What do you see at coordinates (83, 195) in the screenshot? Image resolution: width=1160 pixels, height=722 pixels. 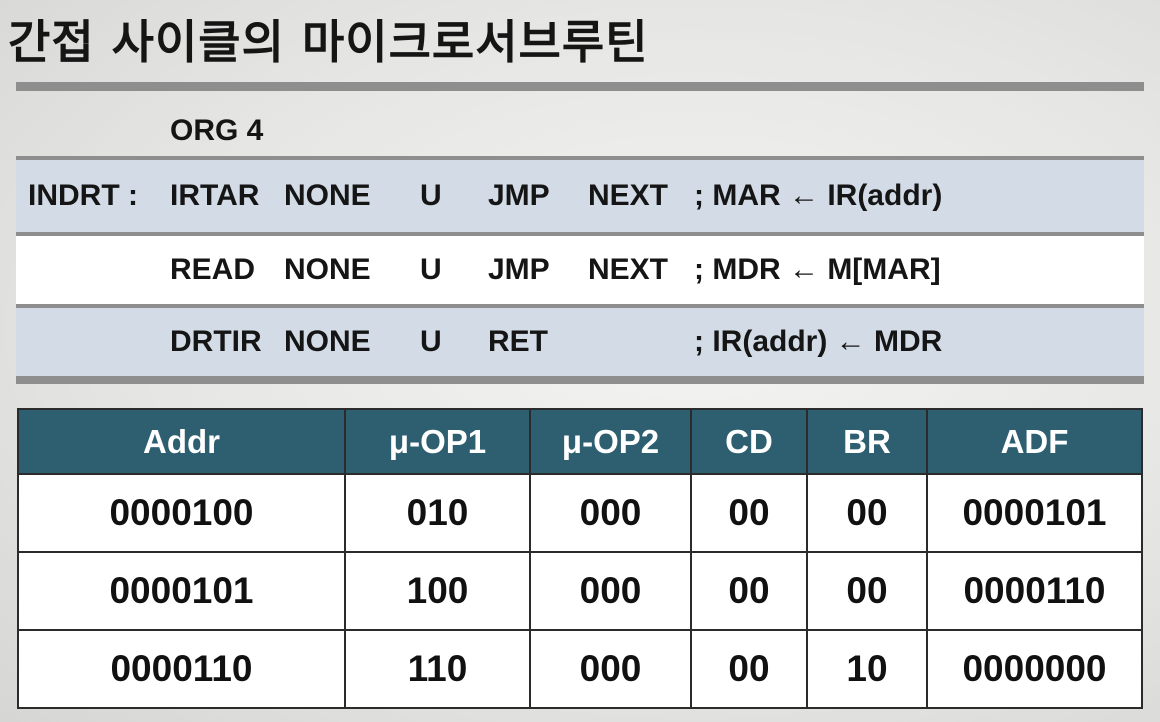 I see `code-label: INDRT :` at bounding box center [83, 195].